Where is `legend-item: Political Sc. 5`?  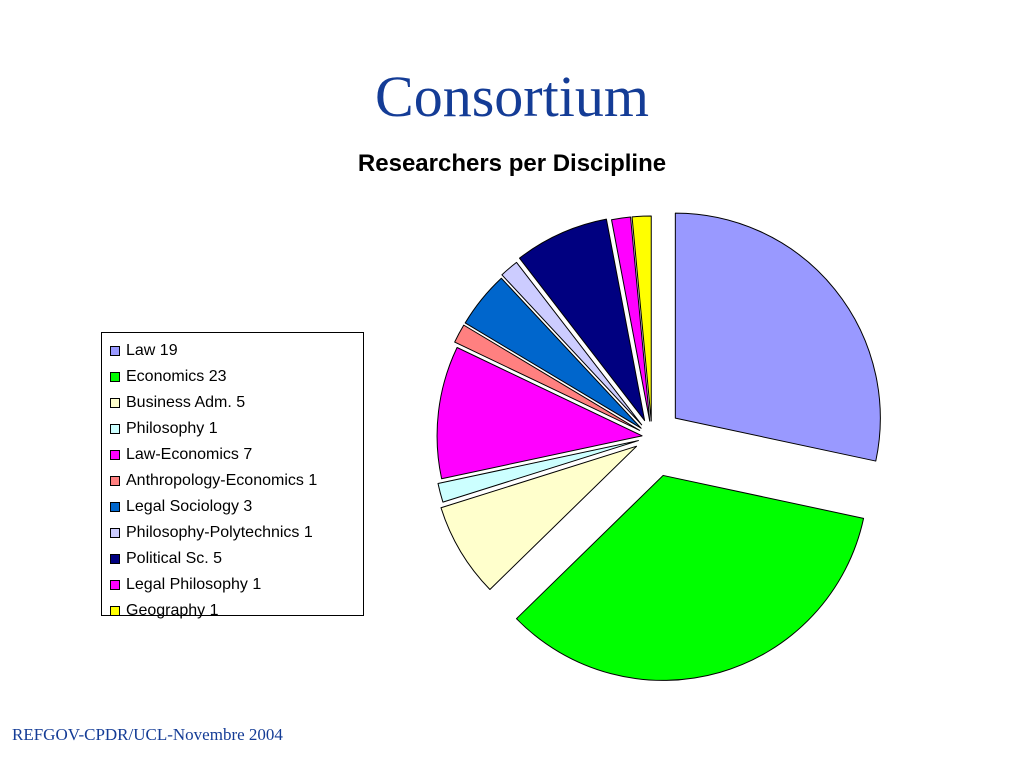
legend-item: Political Sc. 5 is located at coordinates (236, 559).